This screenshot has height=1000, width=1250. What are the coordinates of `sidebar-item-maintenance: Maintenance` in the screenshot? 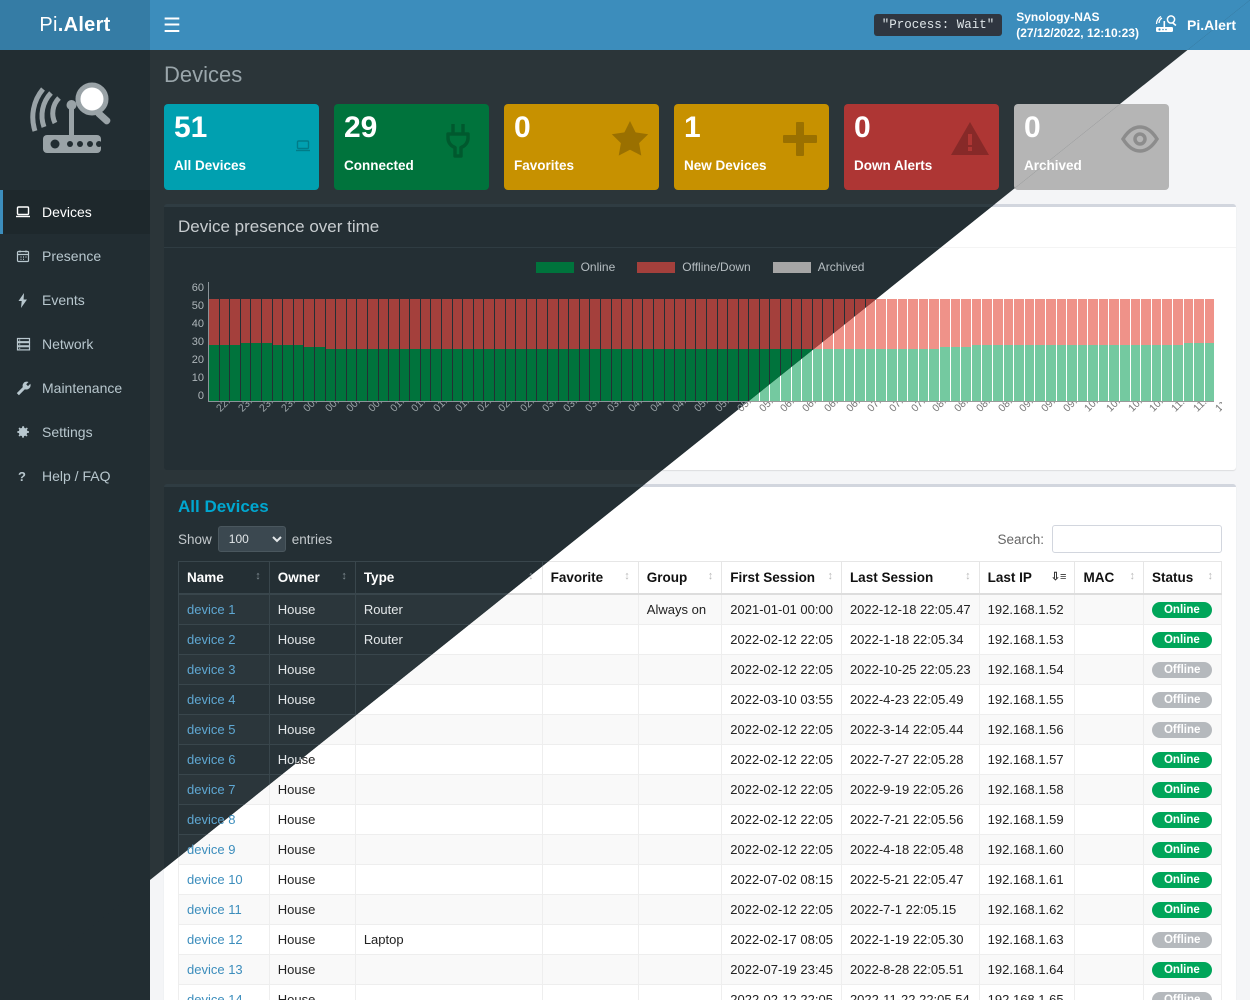 It's located at (75, 388).